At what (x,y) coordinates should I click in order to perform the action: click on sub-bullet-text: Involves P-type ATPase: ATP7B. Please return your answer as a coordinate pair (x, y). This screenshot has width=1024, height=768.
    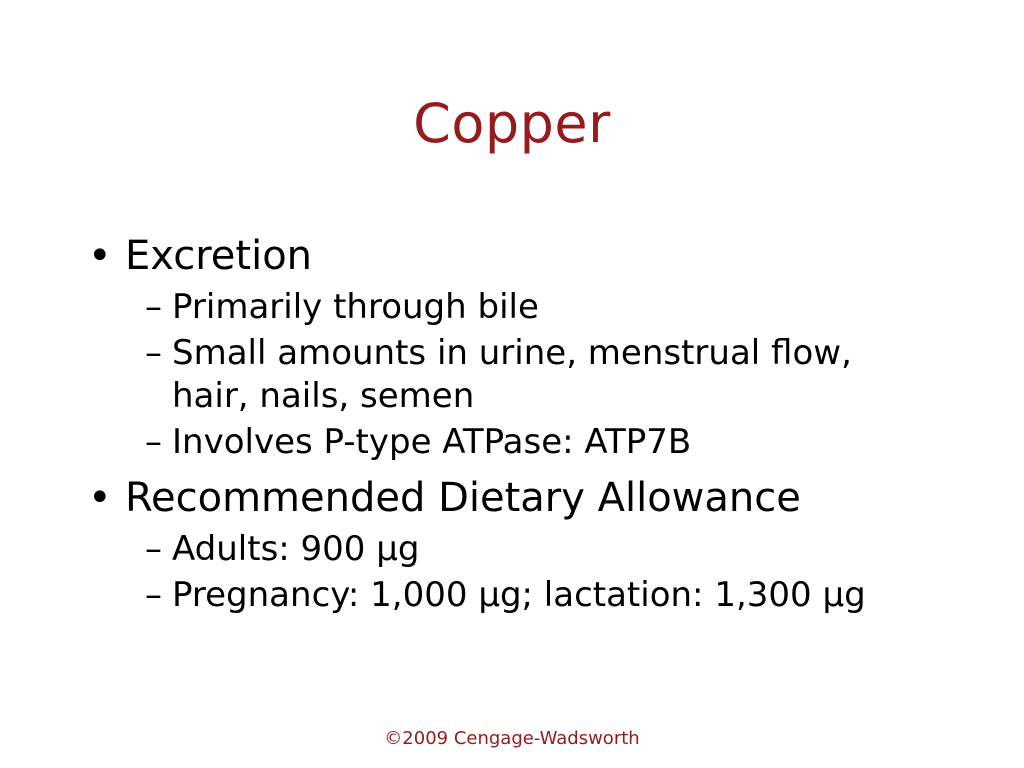
    Looking at the image, I should click on (432, 442).